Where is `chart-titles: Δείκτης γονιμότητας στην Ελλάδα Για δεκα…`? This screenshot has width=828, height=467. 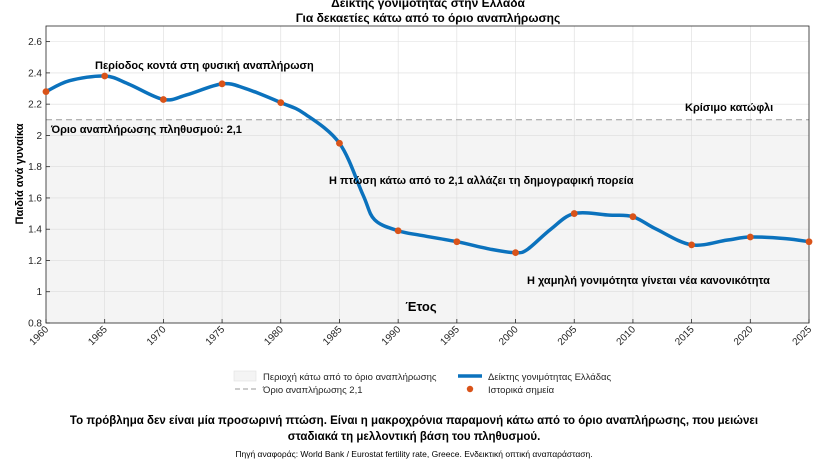 chart-titles: Δείκτης γονιμότητας στην Ελλάδα Για δεκα… is located at coordinates (428, 12).